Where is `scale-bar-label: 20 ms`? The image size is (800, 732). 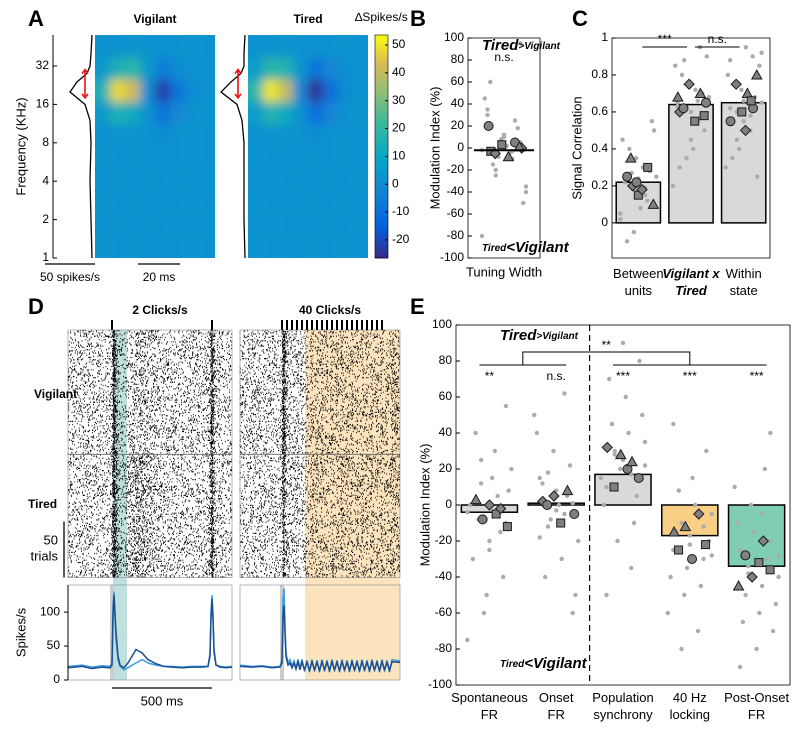 scale-bar-label: 20 ms is located at coordinates (159, 277).